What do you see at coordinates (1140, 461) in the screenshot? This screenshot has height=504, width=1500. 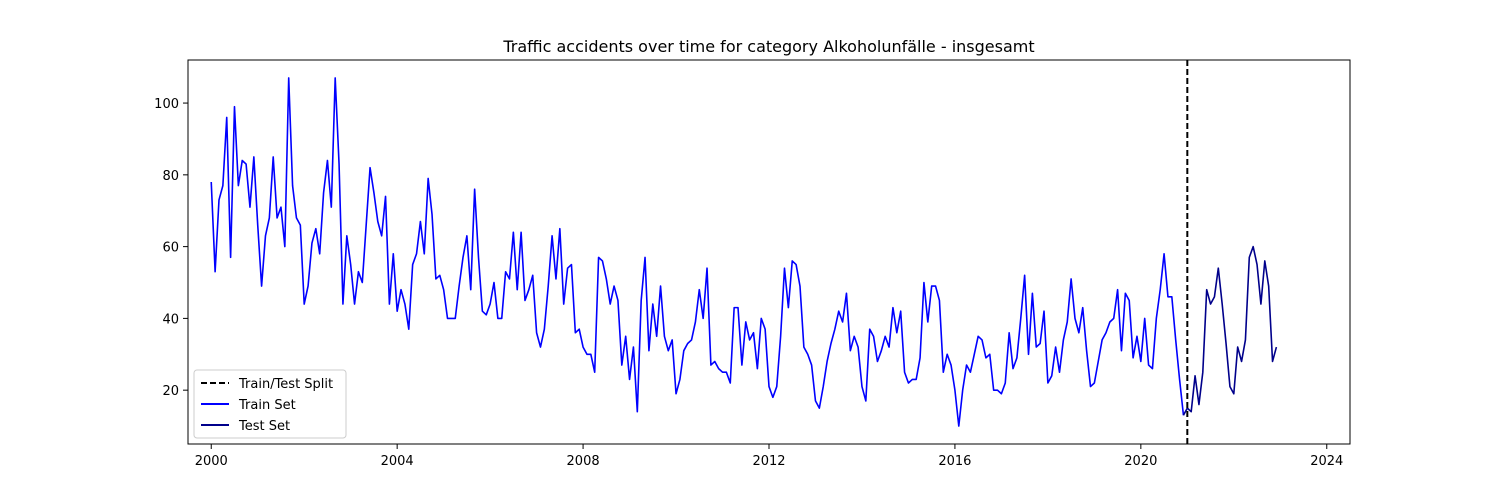 I see `x-tick-label: 2020` at bounding box center [1140, 461].